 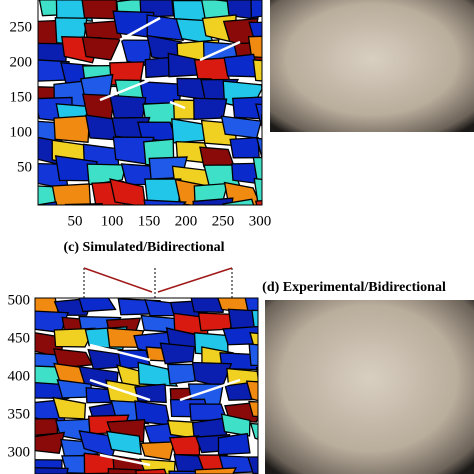 I want to click on x-tick-label: 200, so click(x=186, y=221).